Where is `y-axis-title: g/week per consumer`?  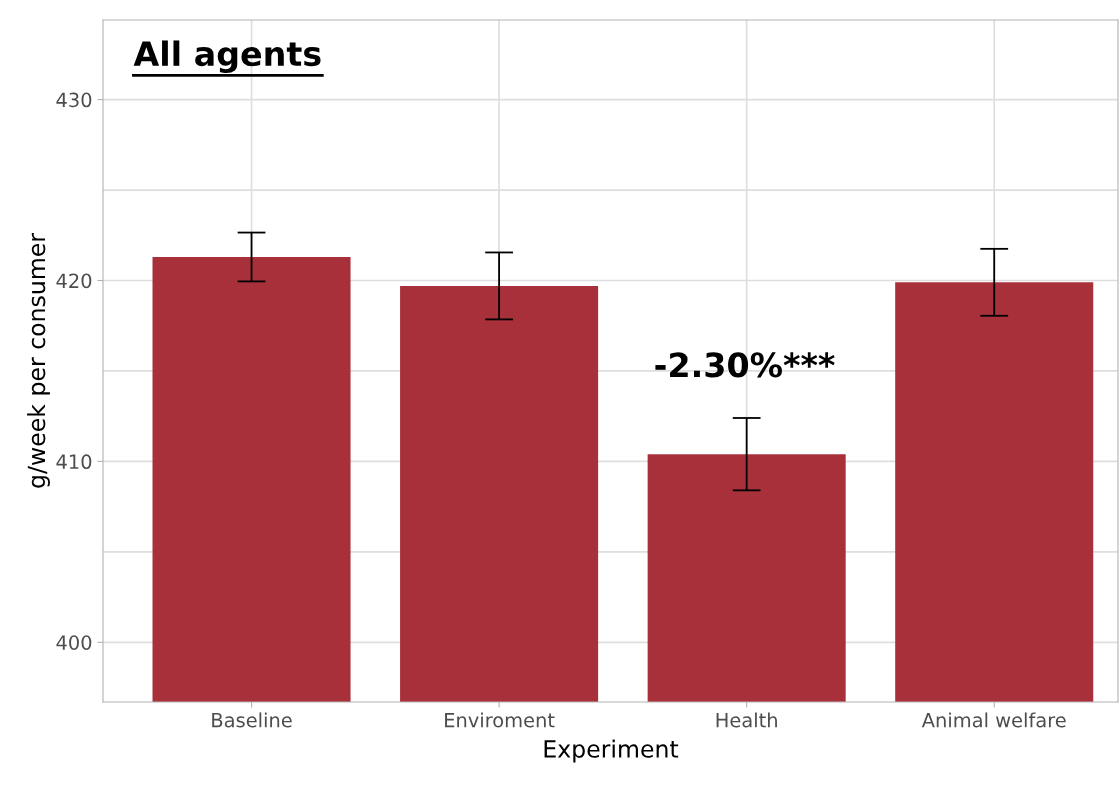 y-axis-title: g/week per consumer is located at coordinates (38, 360).